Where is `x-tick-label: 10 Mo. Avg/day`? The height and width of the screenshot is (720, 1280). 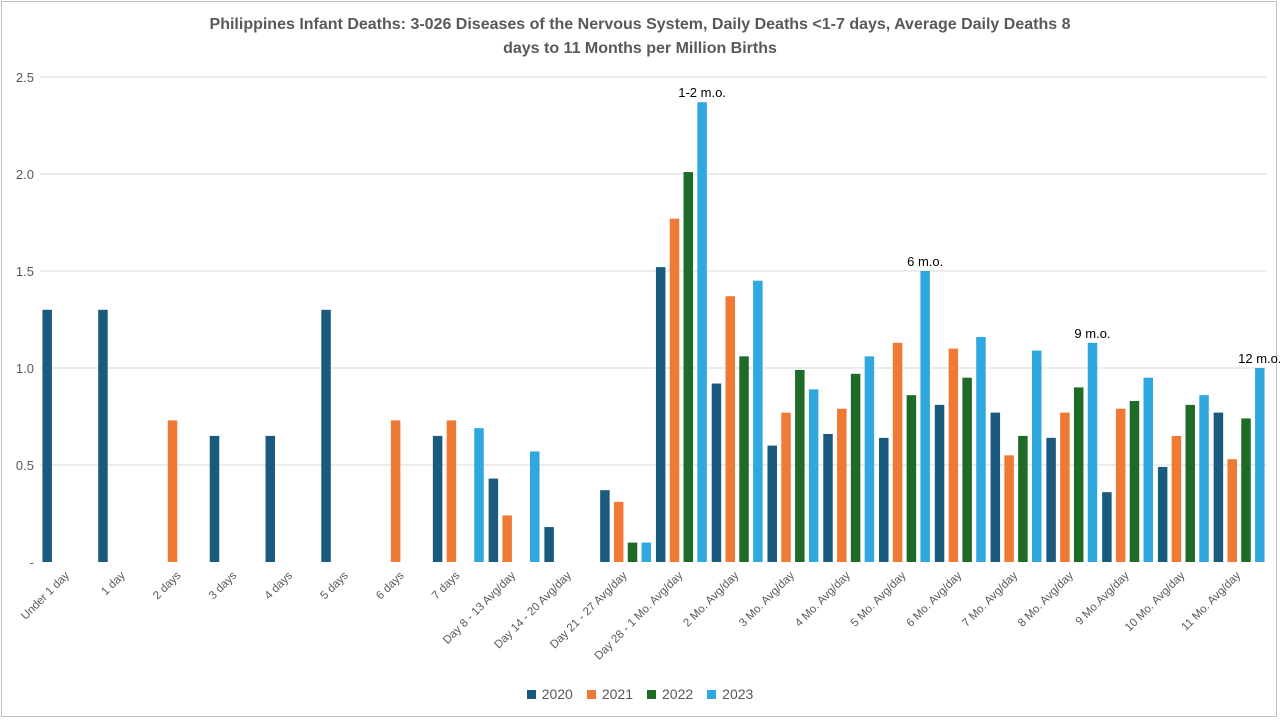 x-tick-label: 10 Mo. Avg/day is located at coordinates (1155, 601).